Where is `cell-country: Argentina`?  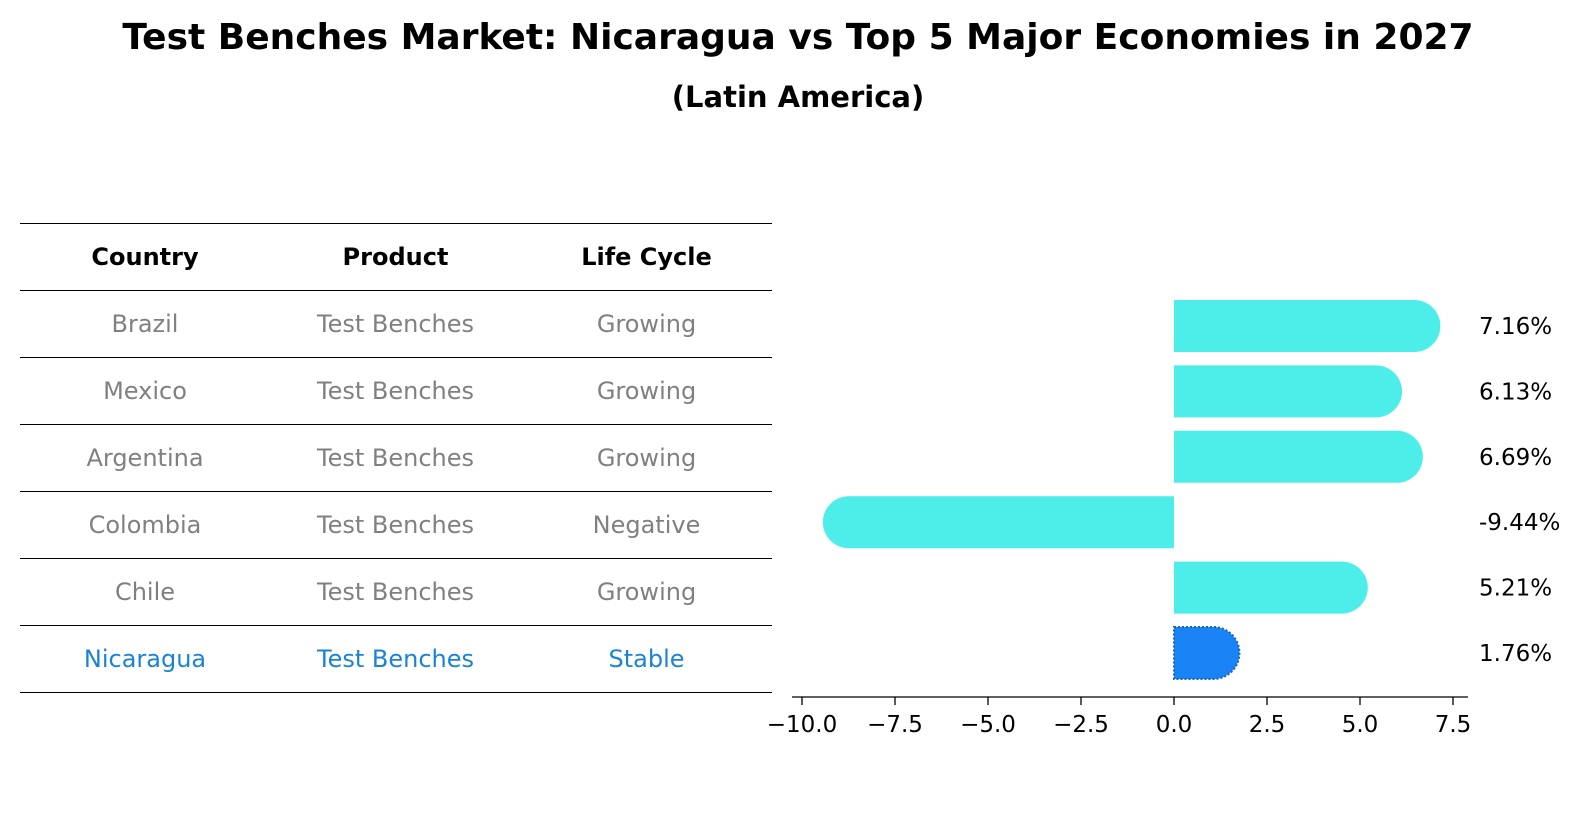 cell-country: Argentina is located at coordinates (145, 458).